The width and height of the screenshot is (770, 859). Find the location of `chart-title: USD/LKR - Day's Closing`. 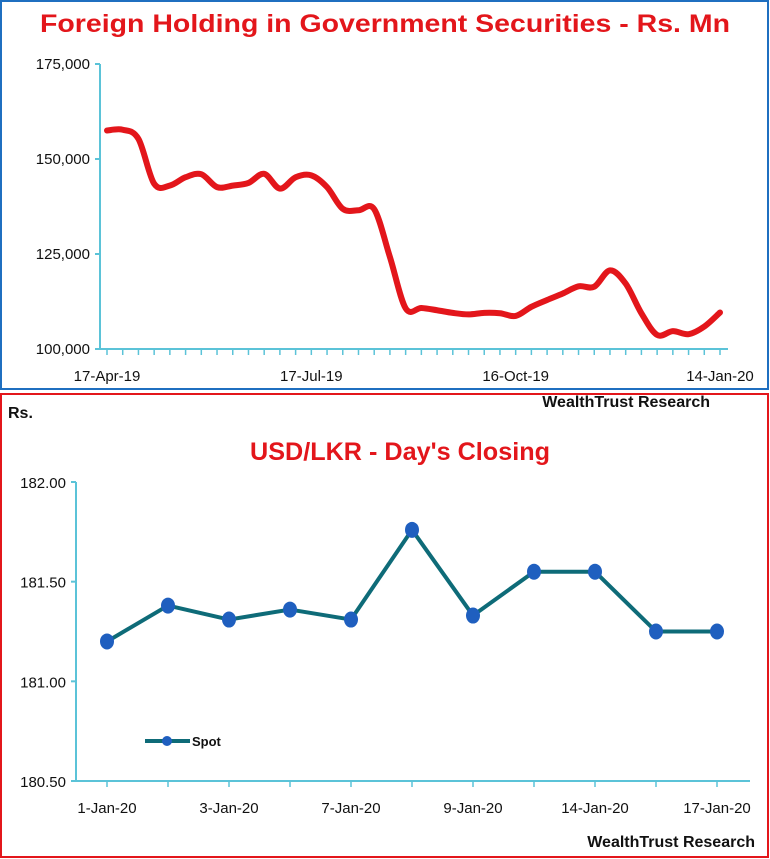

chart-title: USD/LKR - Day's Closing is located at coordinates (400, 452).